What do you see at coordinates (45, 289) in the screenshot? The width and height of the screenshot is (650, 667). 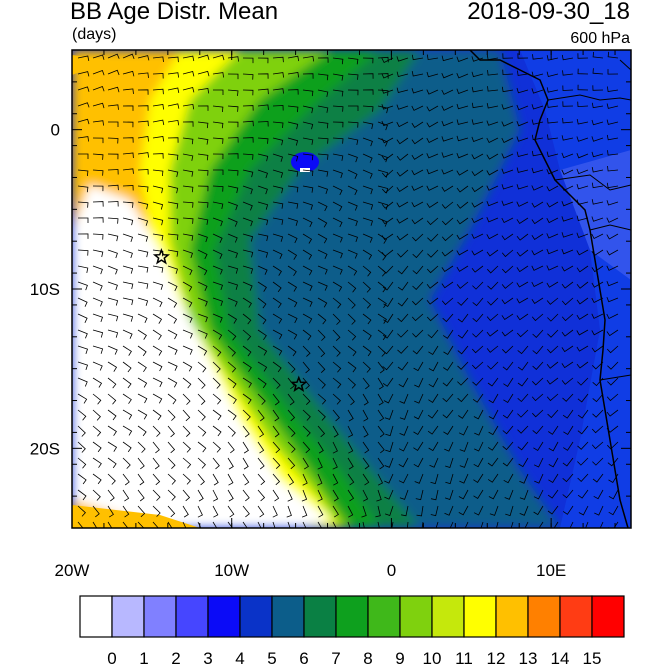 I see `lat-tick-label: 10S` at bounding box center [45, 289].